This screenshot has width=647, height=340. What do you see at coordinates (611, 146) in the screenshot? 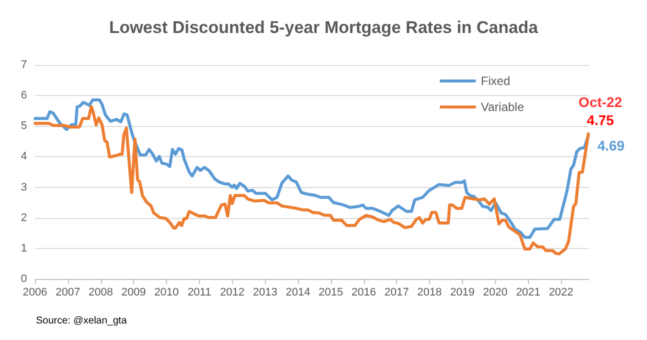
I see `data-label: 4.69` at bounding box center [611, 146].